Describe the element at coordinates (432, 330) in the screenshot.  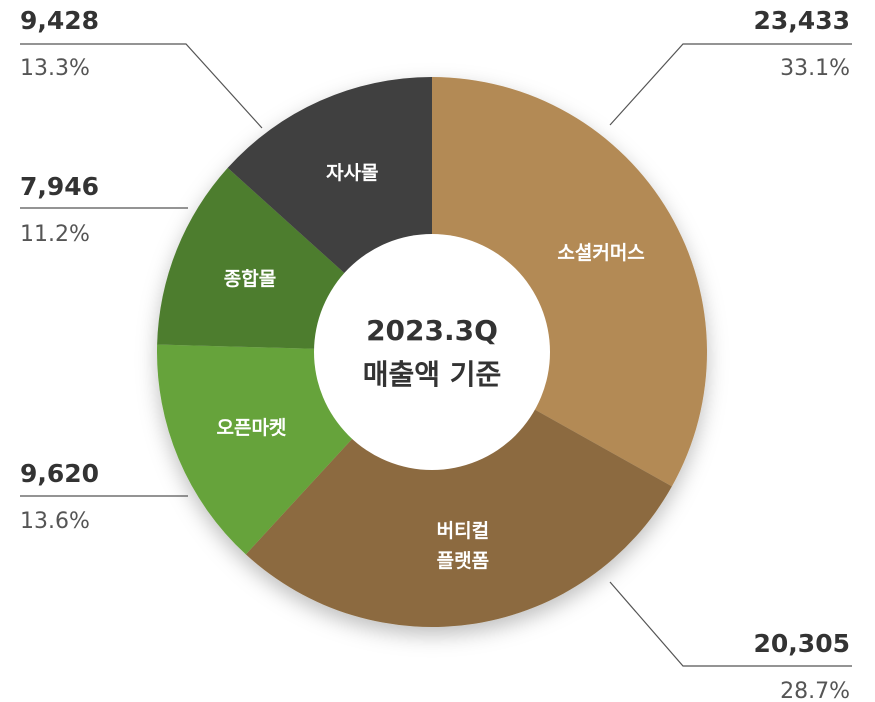
I see `center-text: 2023.3Q` at that location.